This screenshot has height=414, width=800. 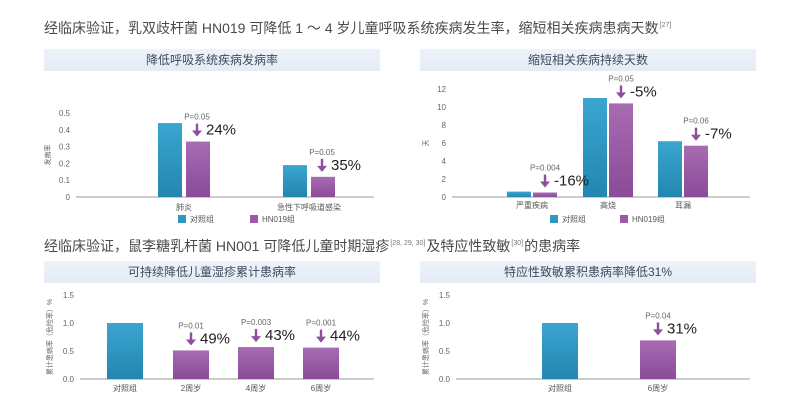 What do you see at coordinates (65, 147) in the screenshot?
I see `y-tick-label: 0.3` at bounding box center [65, 147].